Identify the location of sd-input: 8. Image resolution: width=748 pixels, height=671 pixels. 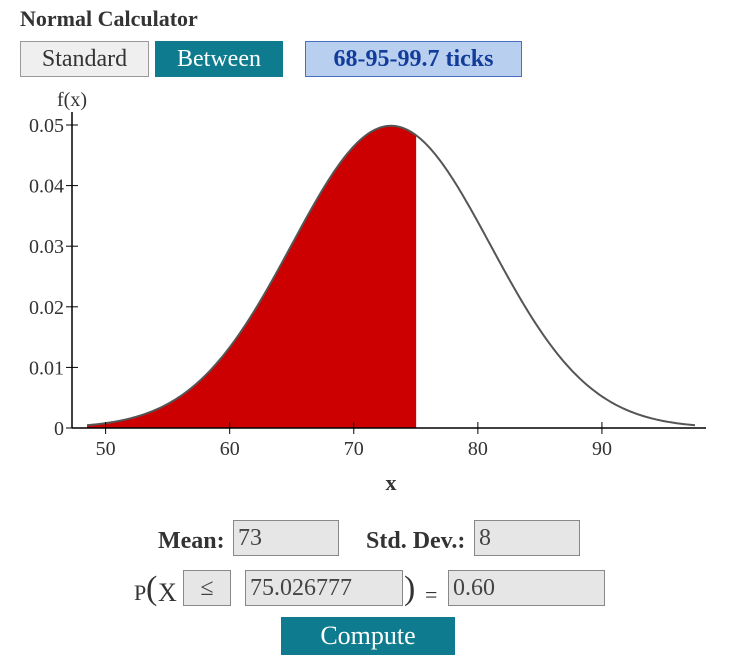
(527, 538).